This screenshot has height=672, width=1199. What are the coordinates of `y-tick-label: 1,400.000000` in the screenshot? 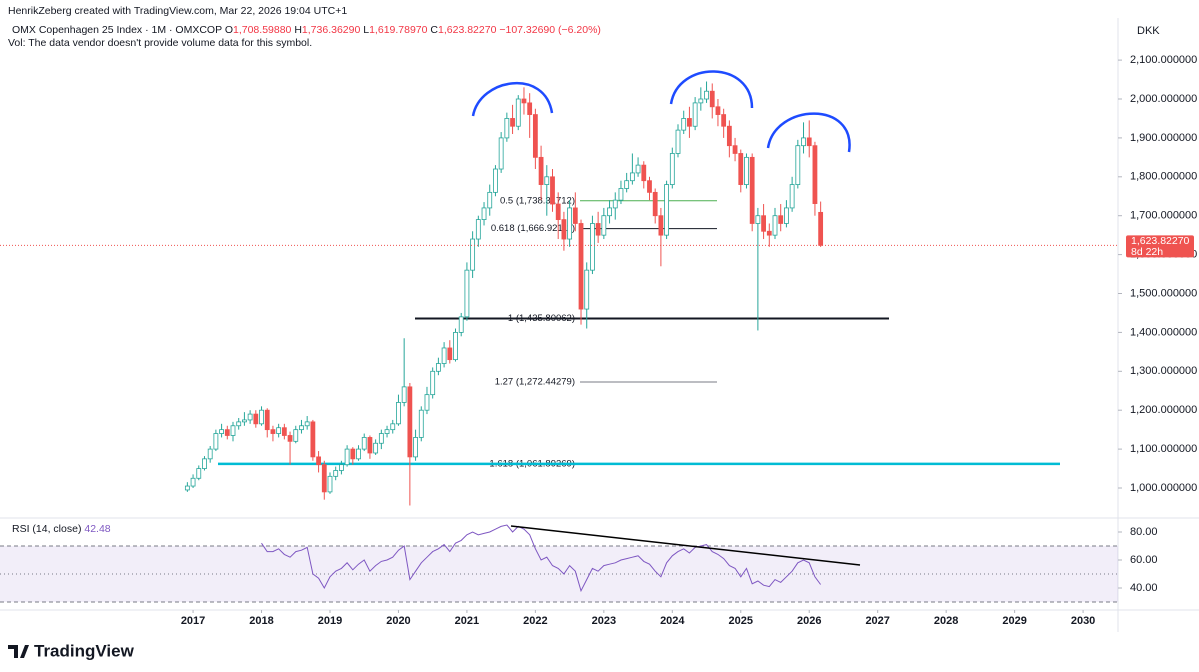 It's located at (1163, 332).